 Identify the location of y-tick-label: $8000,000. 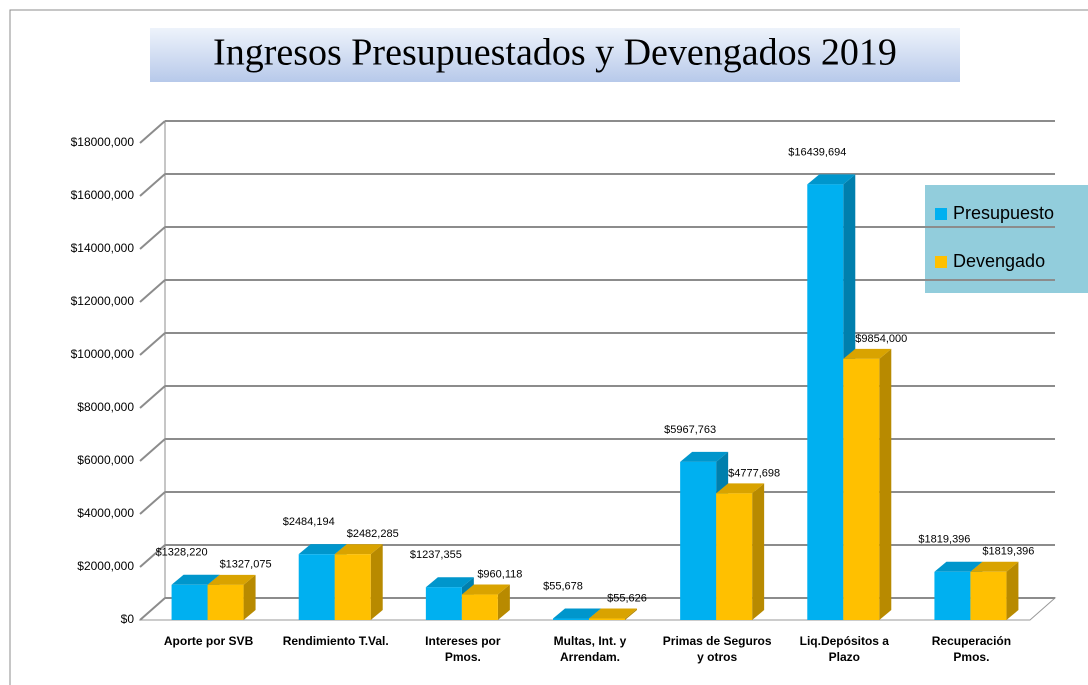
(105, 407).